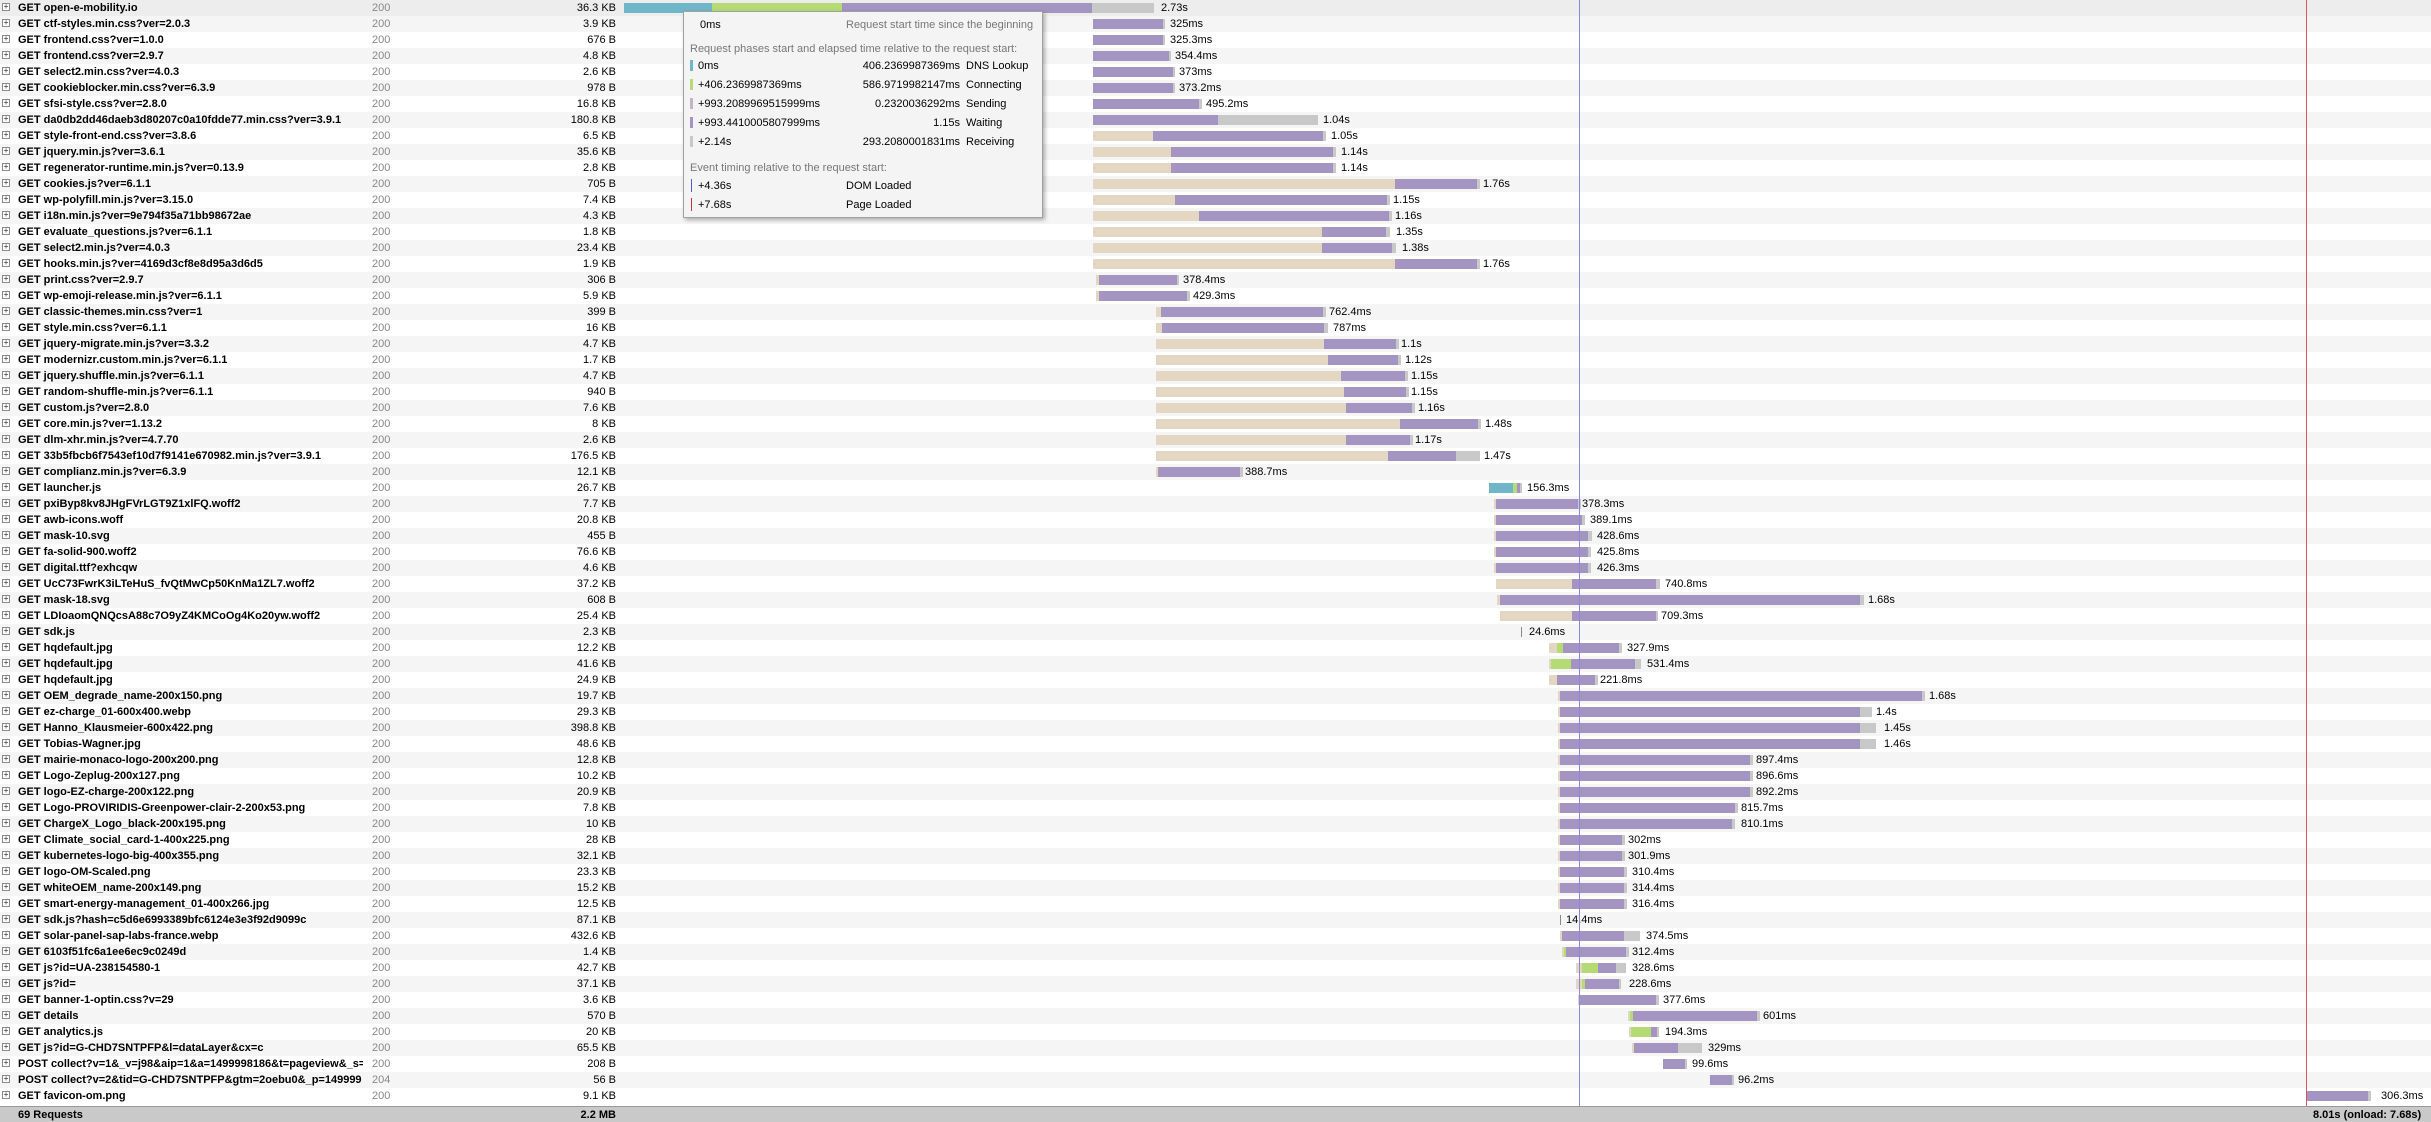 This screenshot has height=1122, width=2431. I want to click on request-row: + GET awb-icons.woff 200 20.8 KB 389.1ms, so click(1215, 520).